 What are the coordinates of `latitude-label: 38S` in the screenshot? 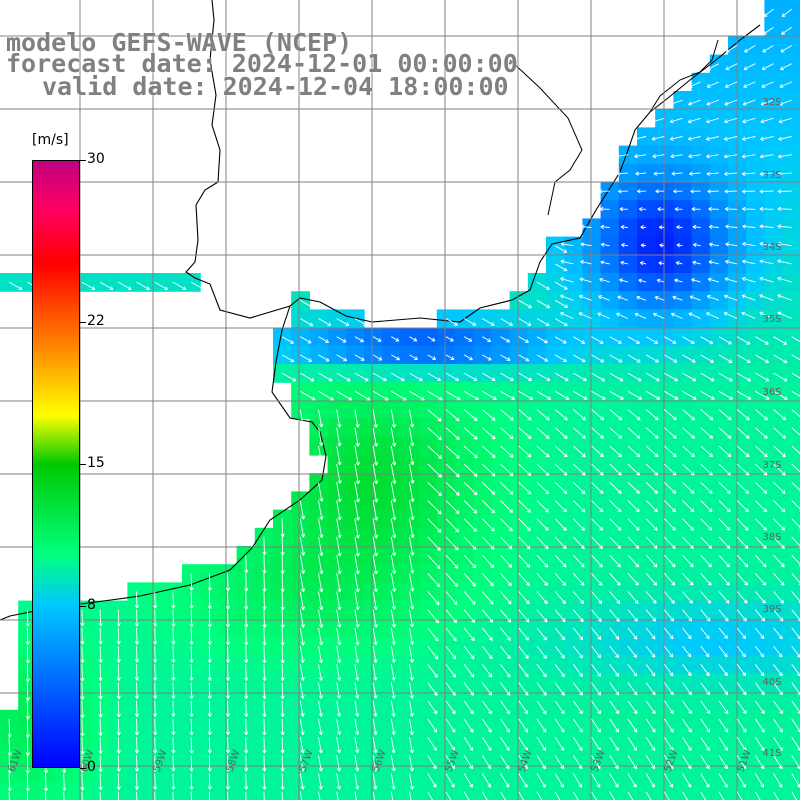 It's located at (771, 537).